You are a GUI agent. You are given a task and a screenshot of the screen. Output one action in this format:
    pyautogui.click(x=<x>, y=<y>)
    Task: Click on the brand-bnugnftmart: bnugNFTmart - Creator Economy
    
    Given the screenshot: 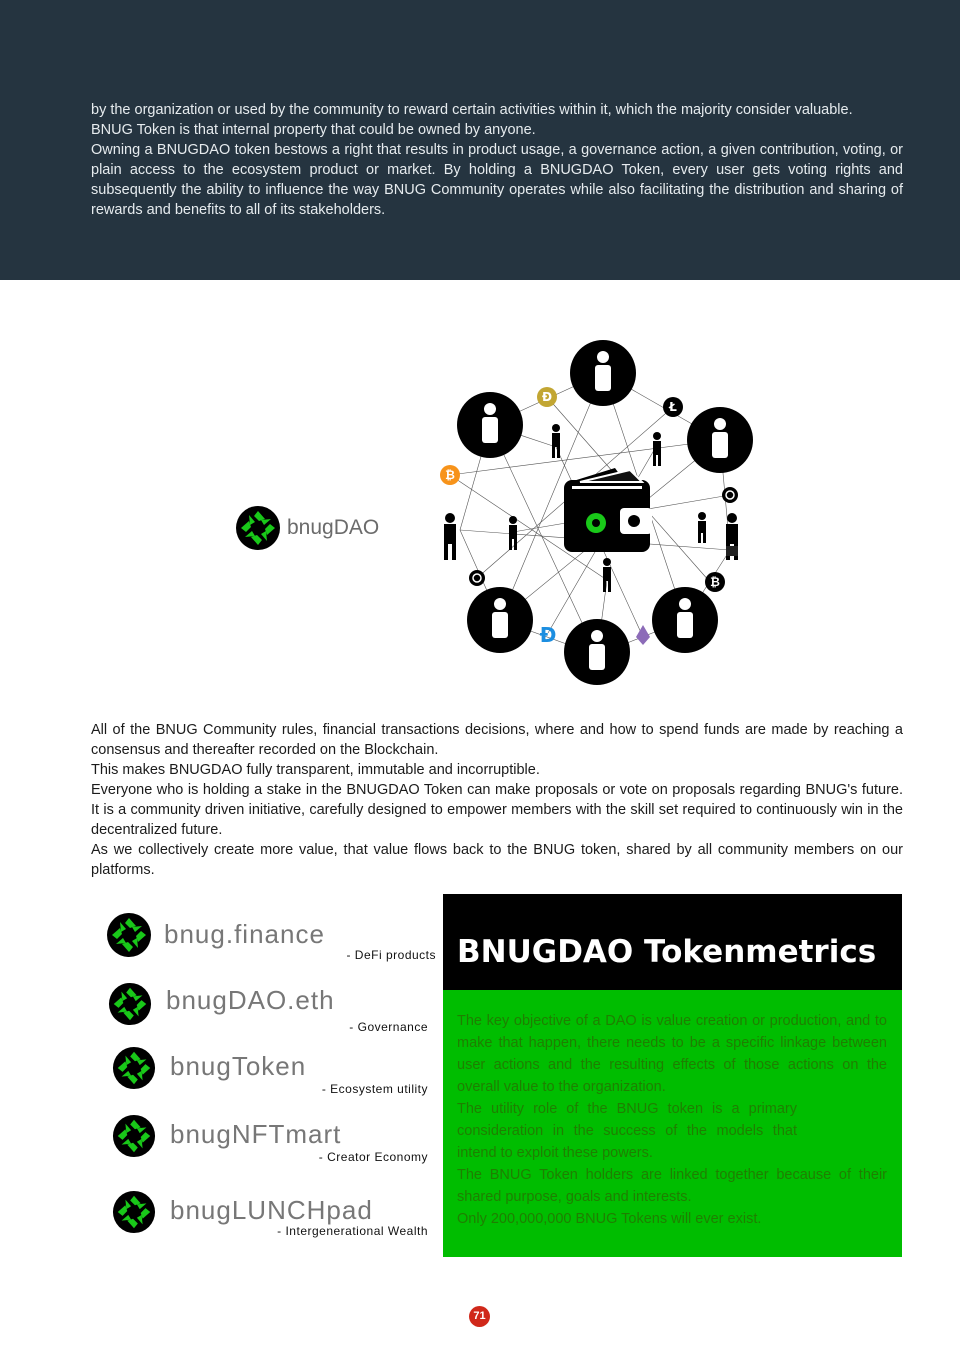 What is the action you would take?
    pyautogui.click(x=269, y=1141)
    